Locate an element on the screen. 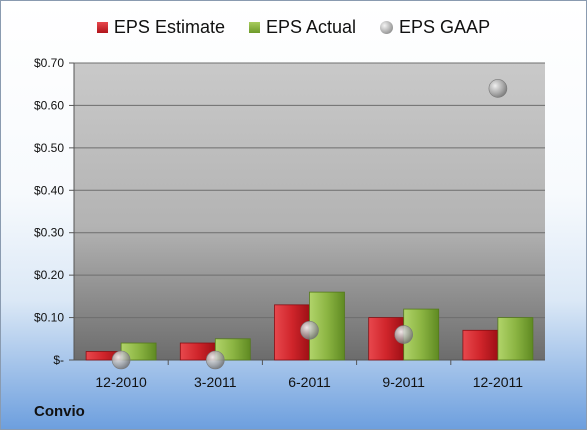 This screenshot has height=430, width=587. x-tick-label: 3-2011 is located at coordinates (215, 382).